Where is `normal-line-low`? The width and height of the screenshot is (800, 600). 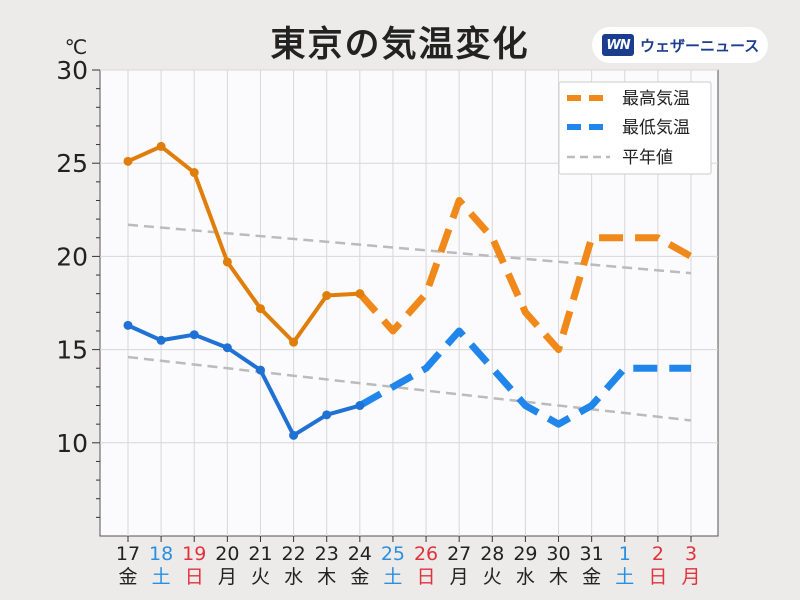
normal-line-low is located at coordinates (409, 388).